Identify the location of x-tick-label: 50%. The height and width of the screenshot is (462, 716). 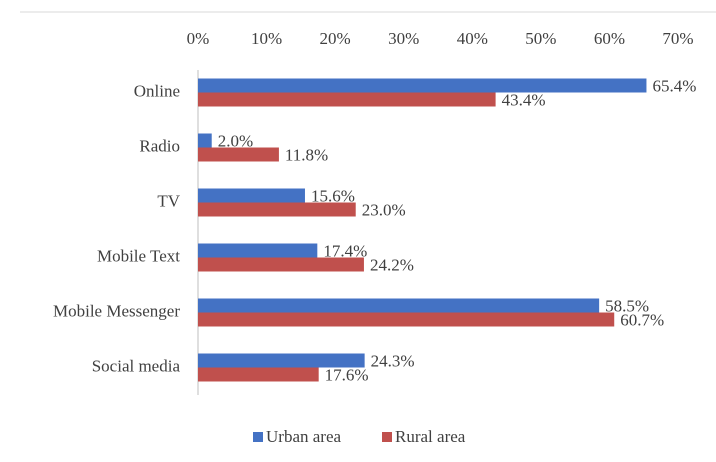
(540, 38).